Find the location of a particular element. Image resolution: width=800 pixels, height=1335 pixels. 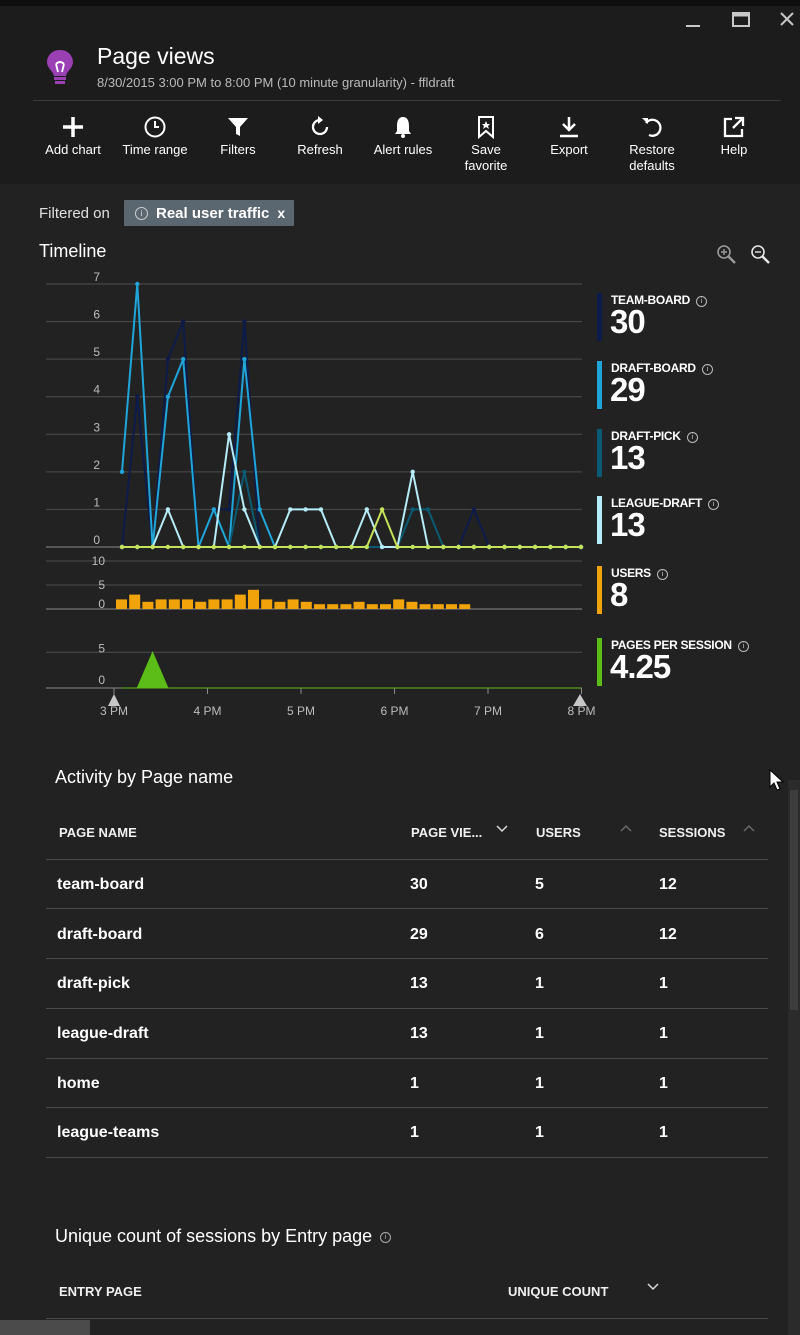

alert-rules-button: Alert rules is located at coordinates (403, 135).